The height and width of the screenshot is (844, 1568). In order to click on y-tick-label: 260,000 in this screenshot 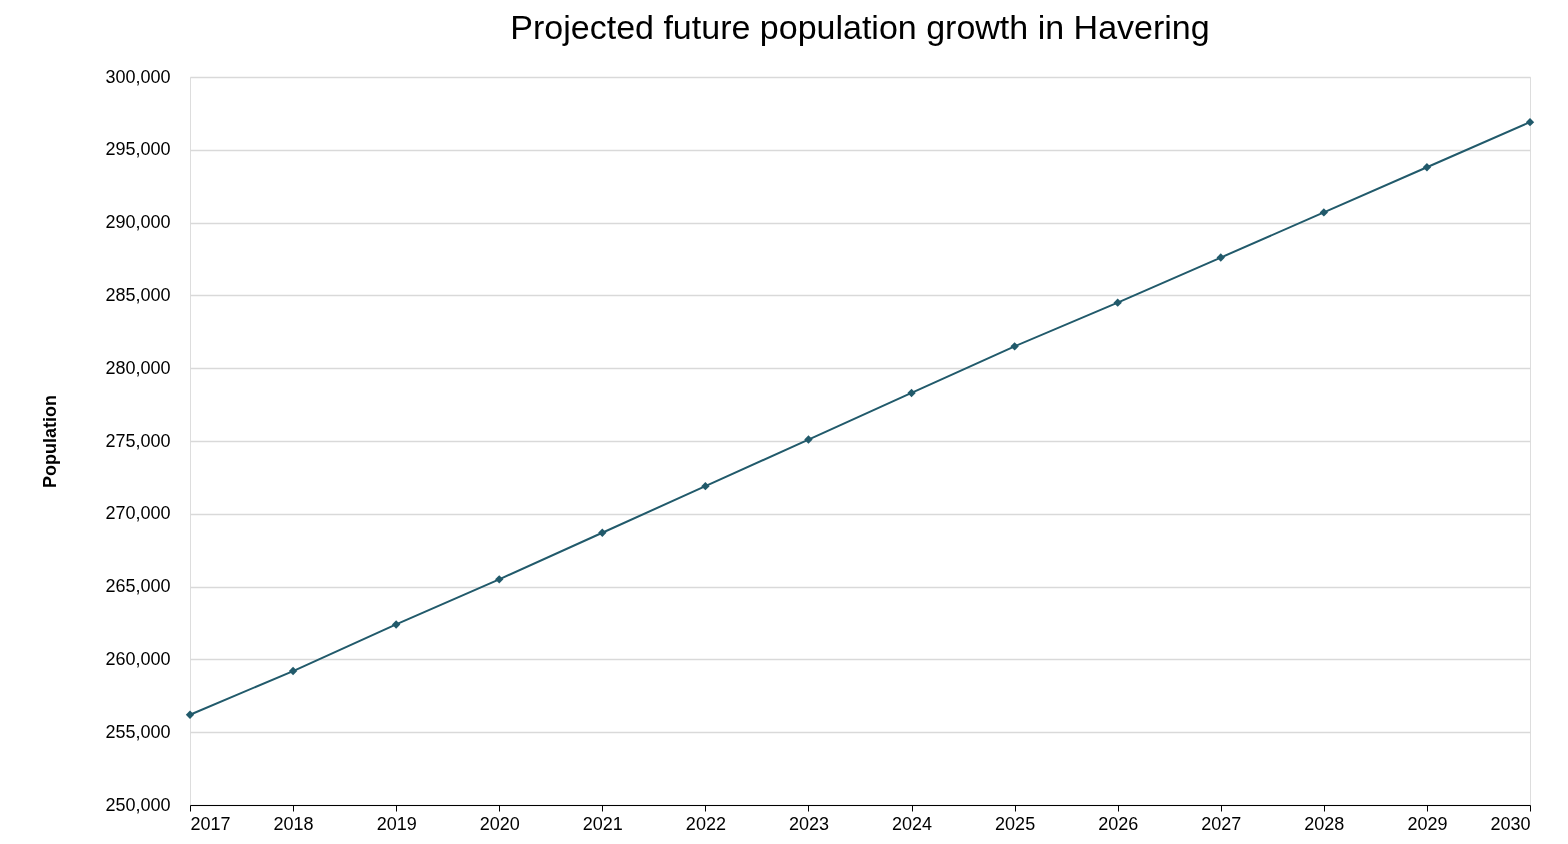, I will do `click(138, 658)`.